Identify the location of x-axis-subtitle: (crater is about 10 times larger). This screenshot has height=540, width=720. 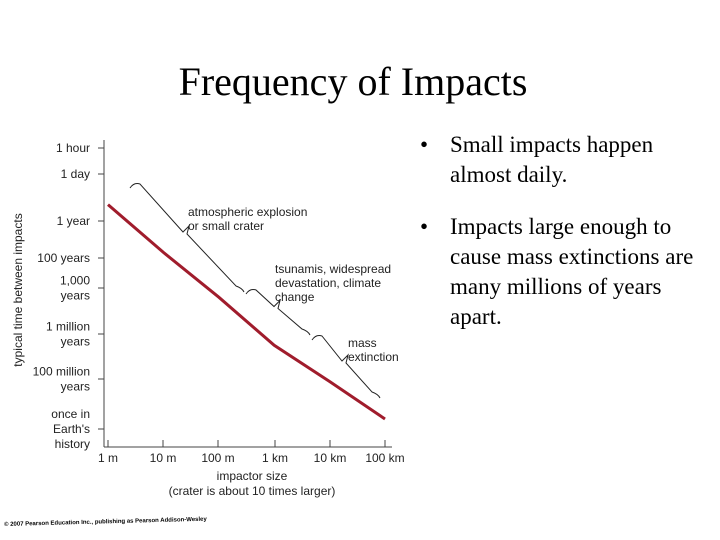
(252, 491).